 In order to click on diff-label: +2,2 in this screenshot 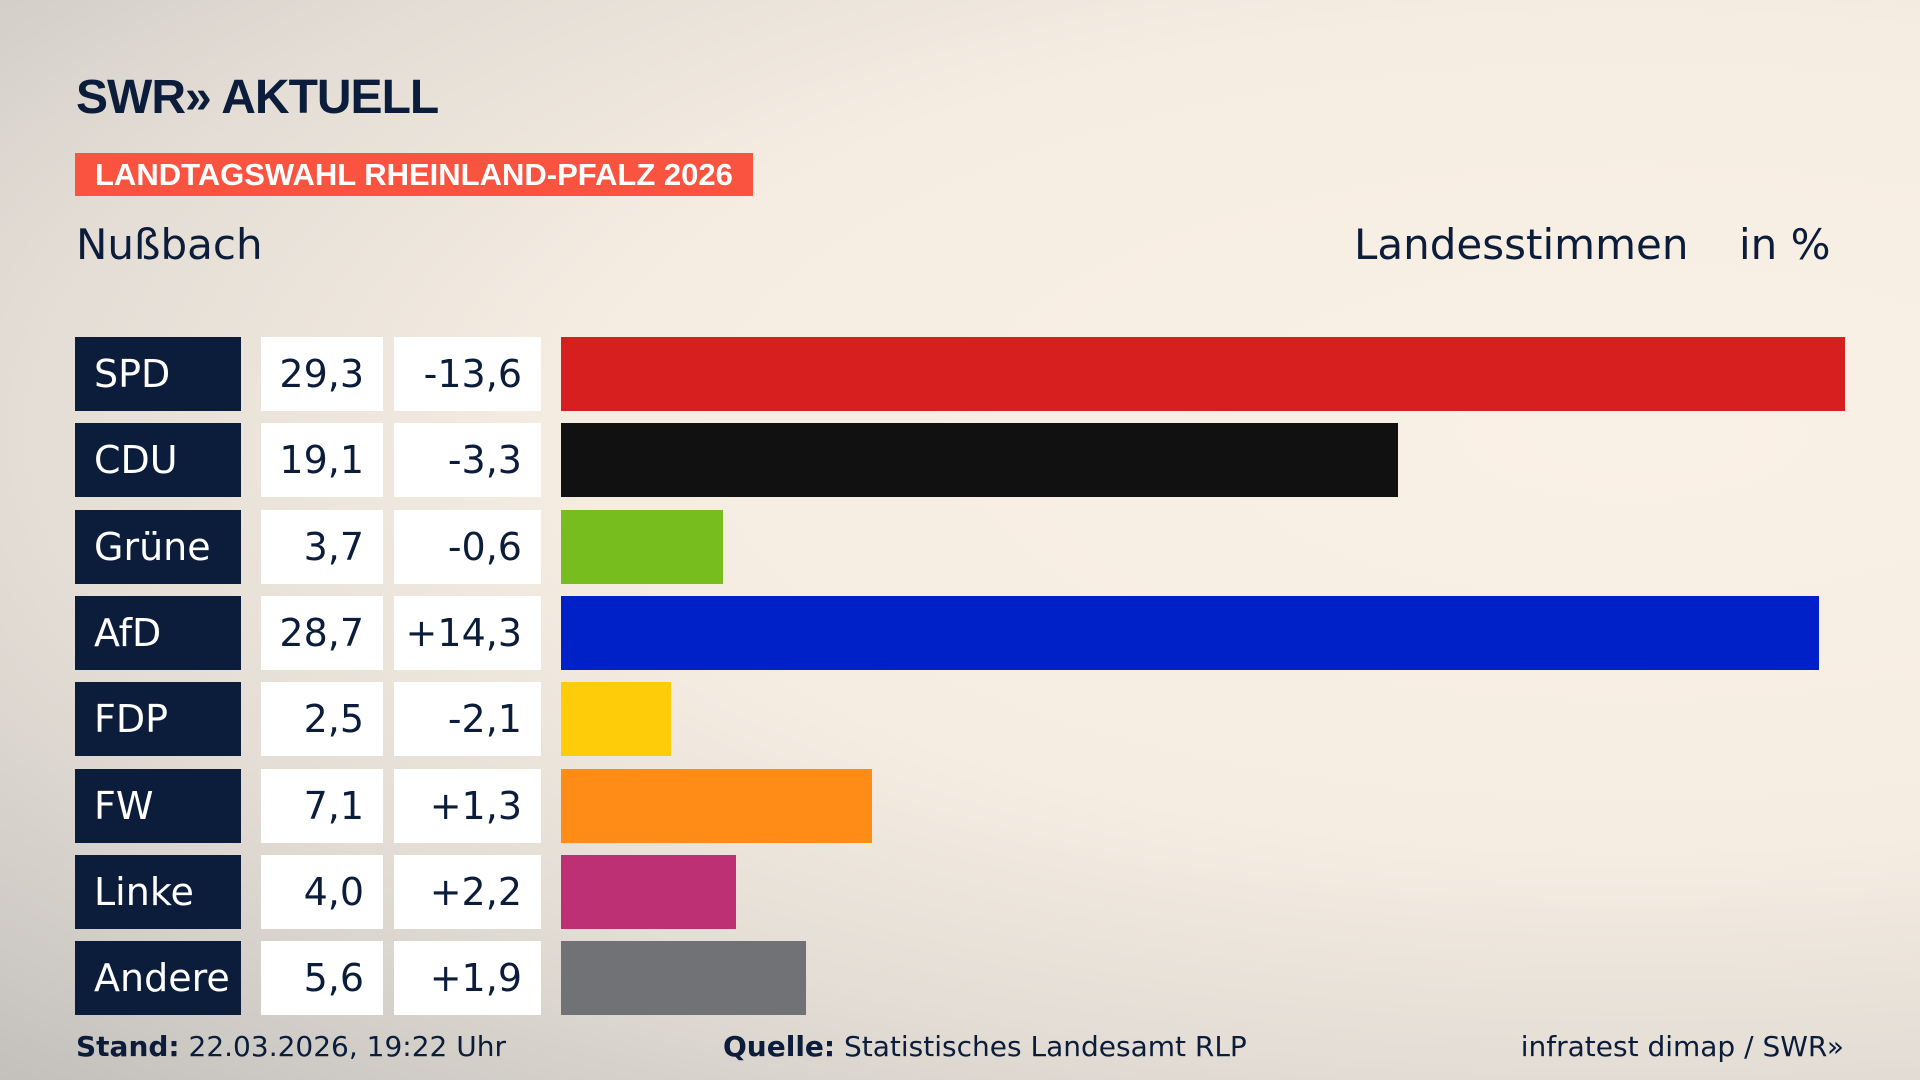, I will do `click(467, 891)`.